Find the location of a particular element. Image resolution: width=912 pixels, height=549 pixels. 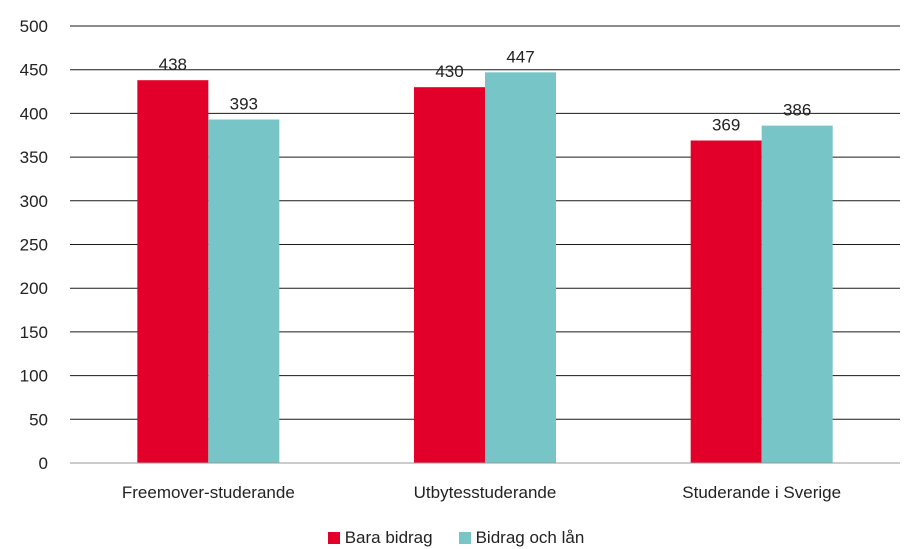

y-tick-label: 0 is located at coordinates (43, 463).